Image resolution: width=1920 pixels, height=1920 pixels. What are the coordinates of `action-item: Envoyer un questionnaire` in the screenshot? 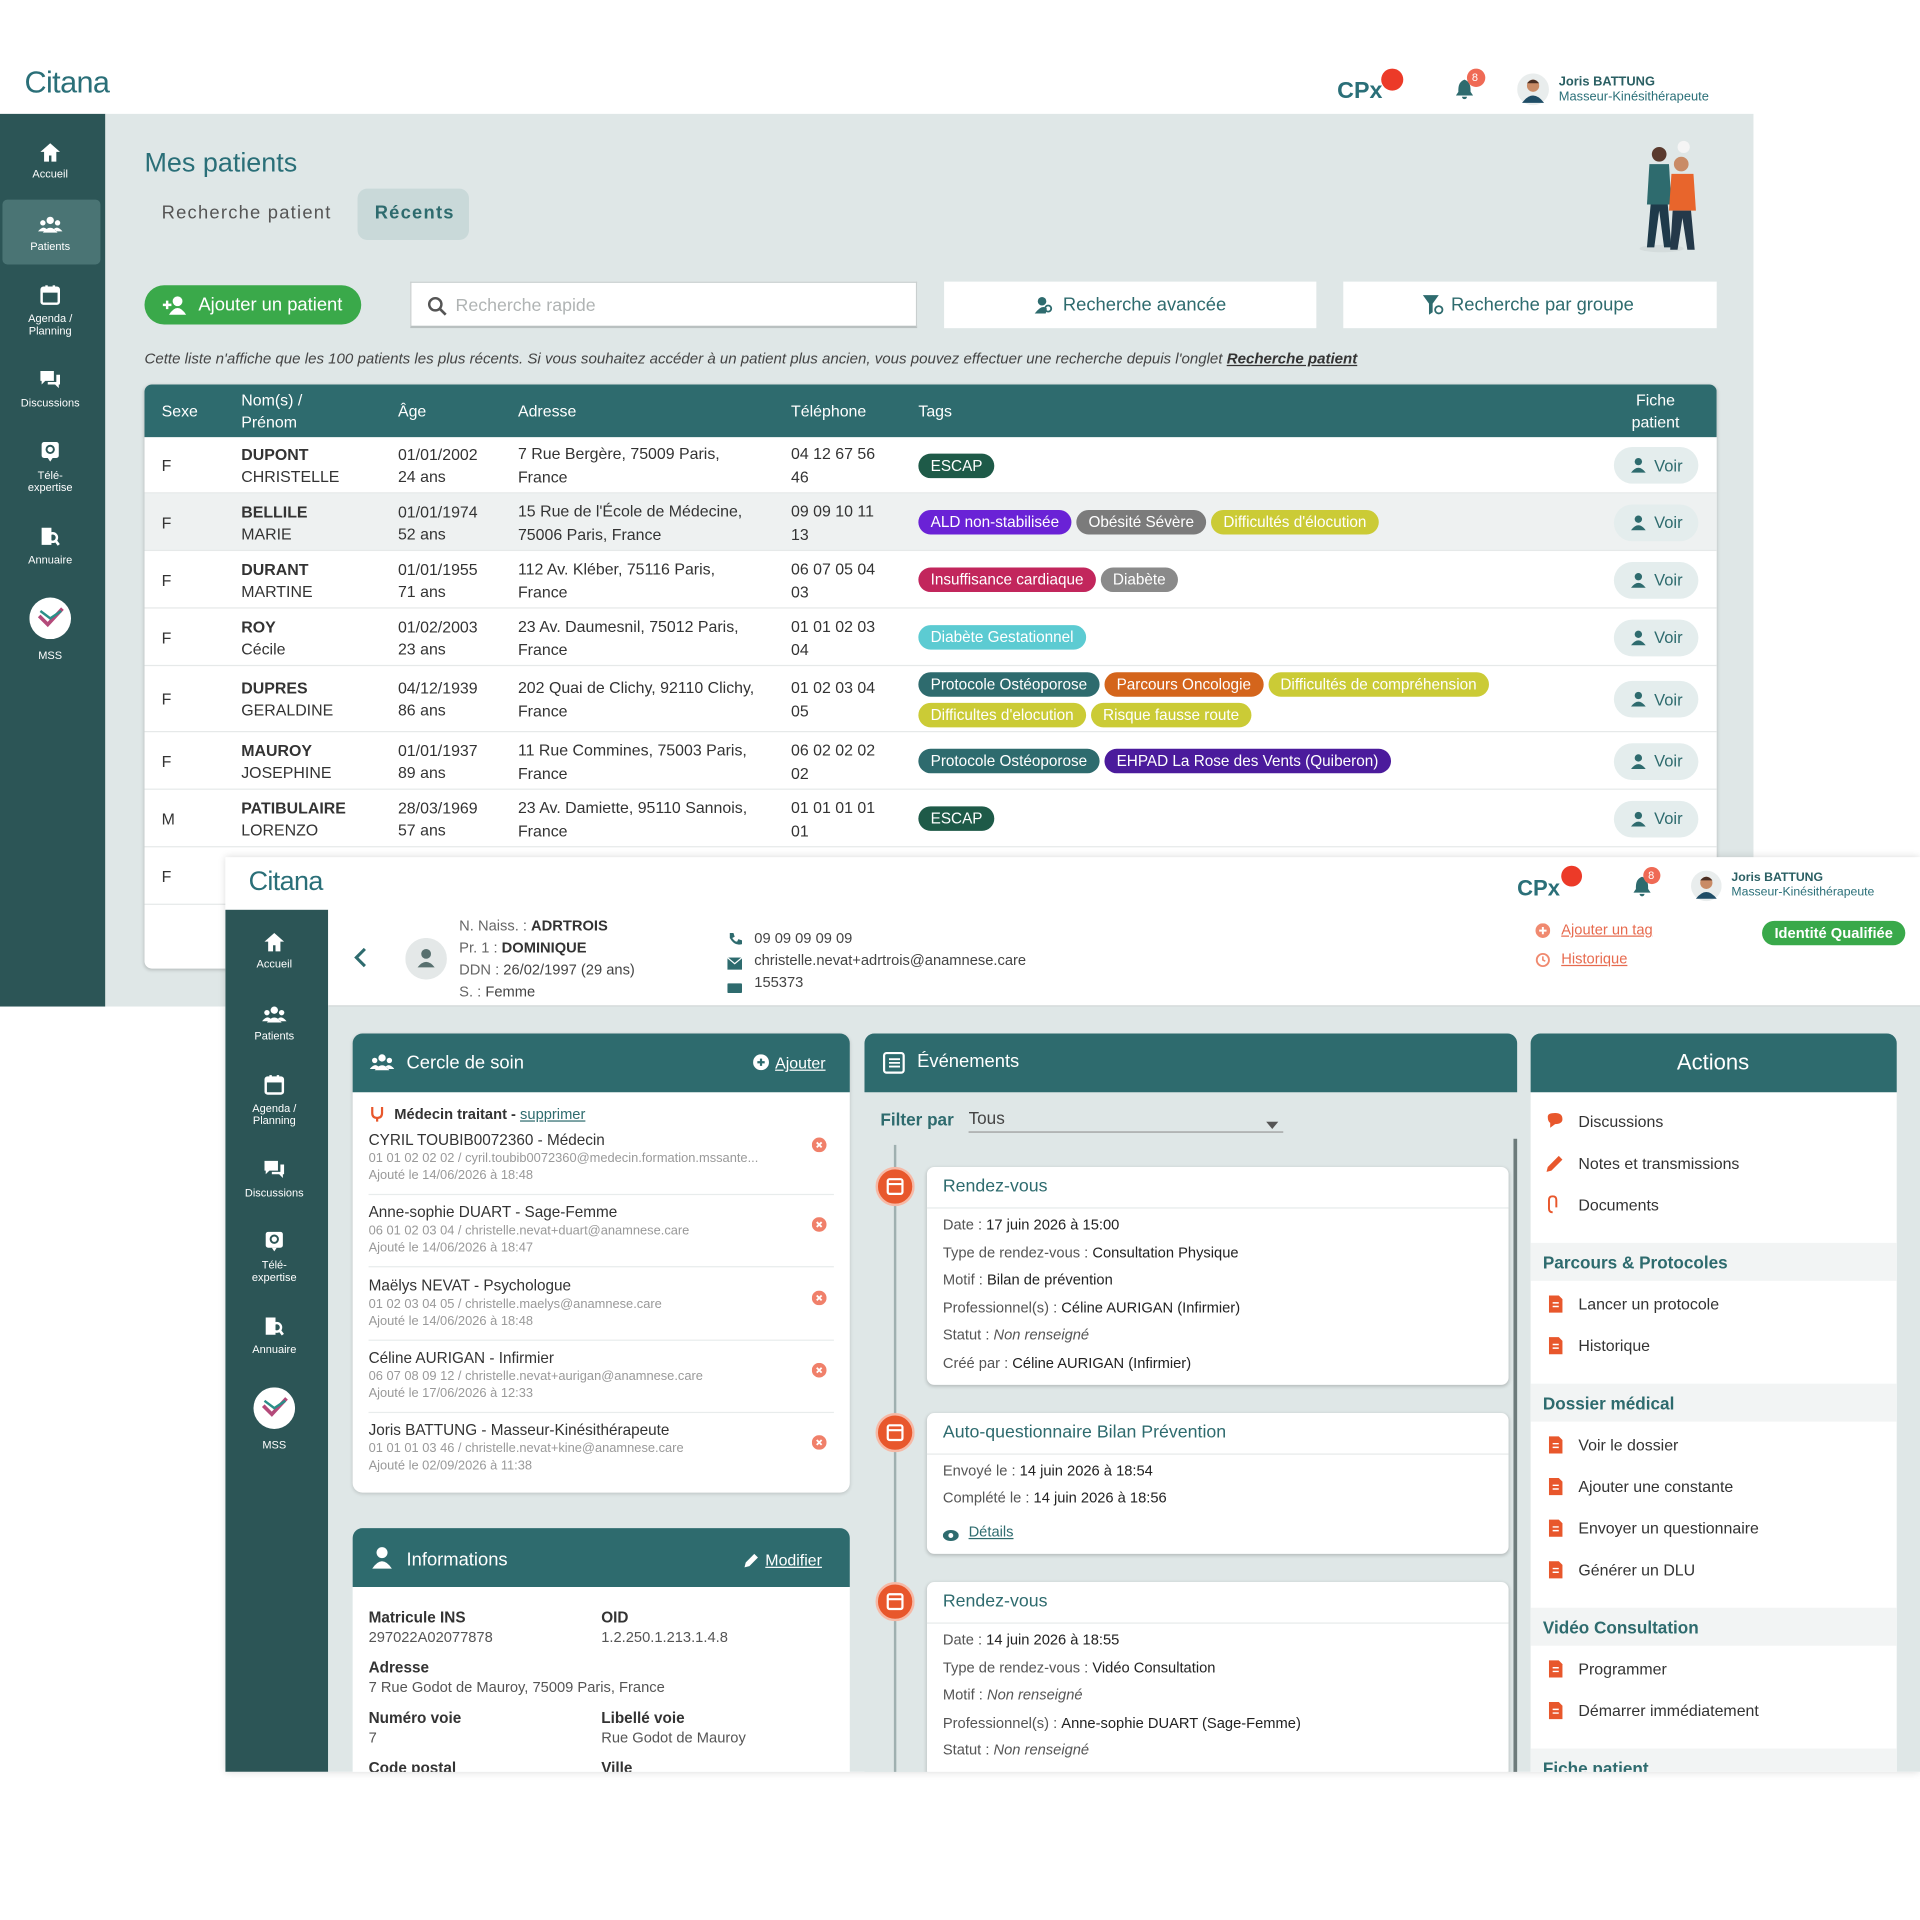 It's located at (1668, 1528).